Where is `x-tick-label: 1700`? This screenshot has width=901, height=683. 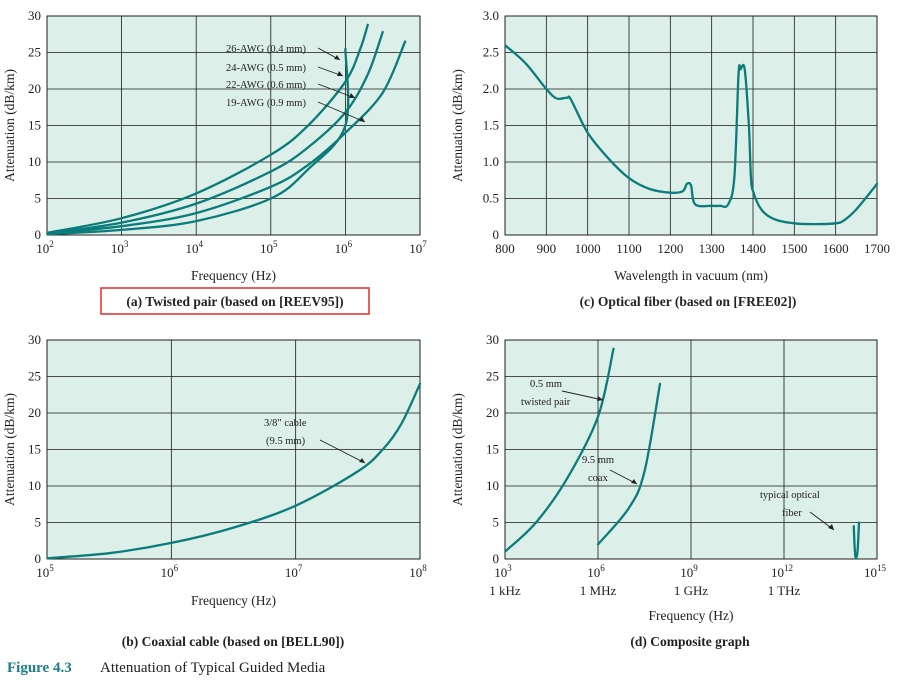
x-tick-label: 1700 is located at coordinates (877, 248).